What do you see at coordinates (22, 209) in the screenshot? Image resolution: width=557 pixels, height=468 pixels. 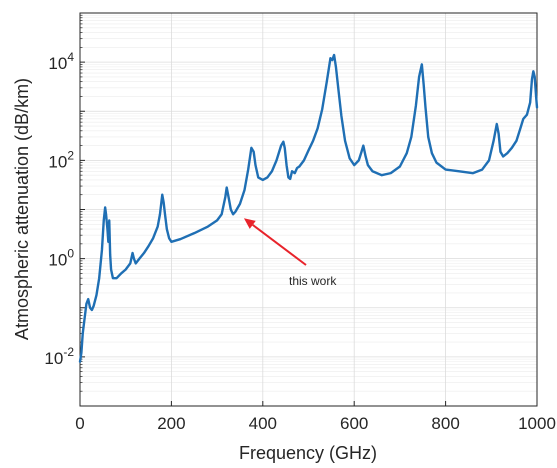 I see `y-axis-title: Atmospheric attenuation (dB/km)` at bounding box center [22, 209].